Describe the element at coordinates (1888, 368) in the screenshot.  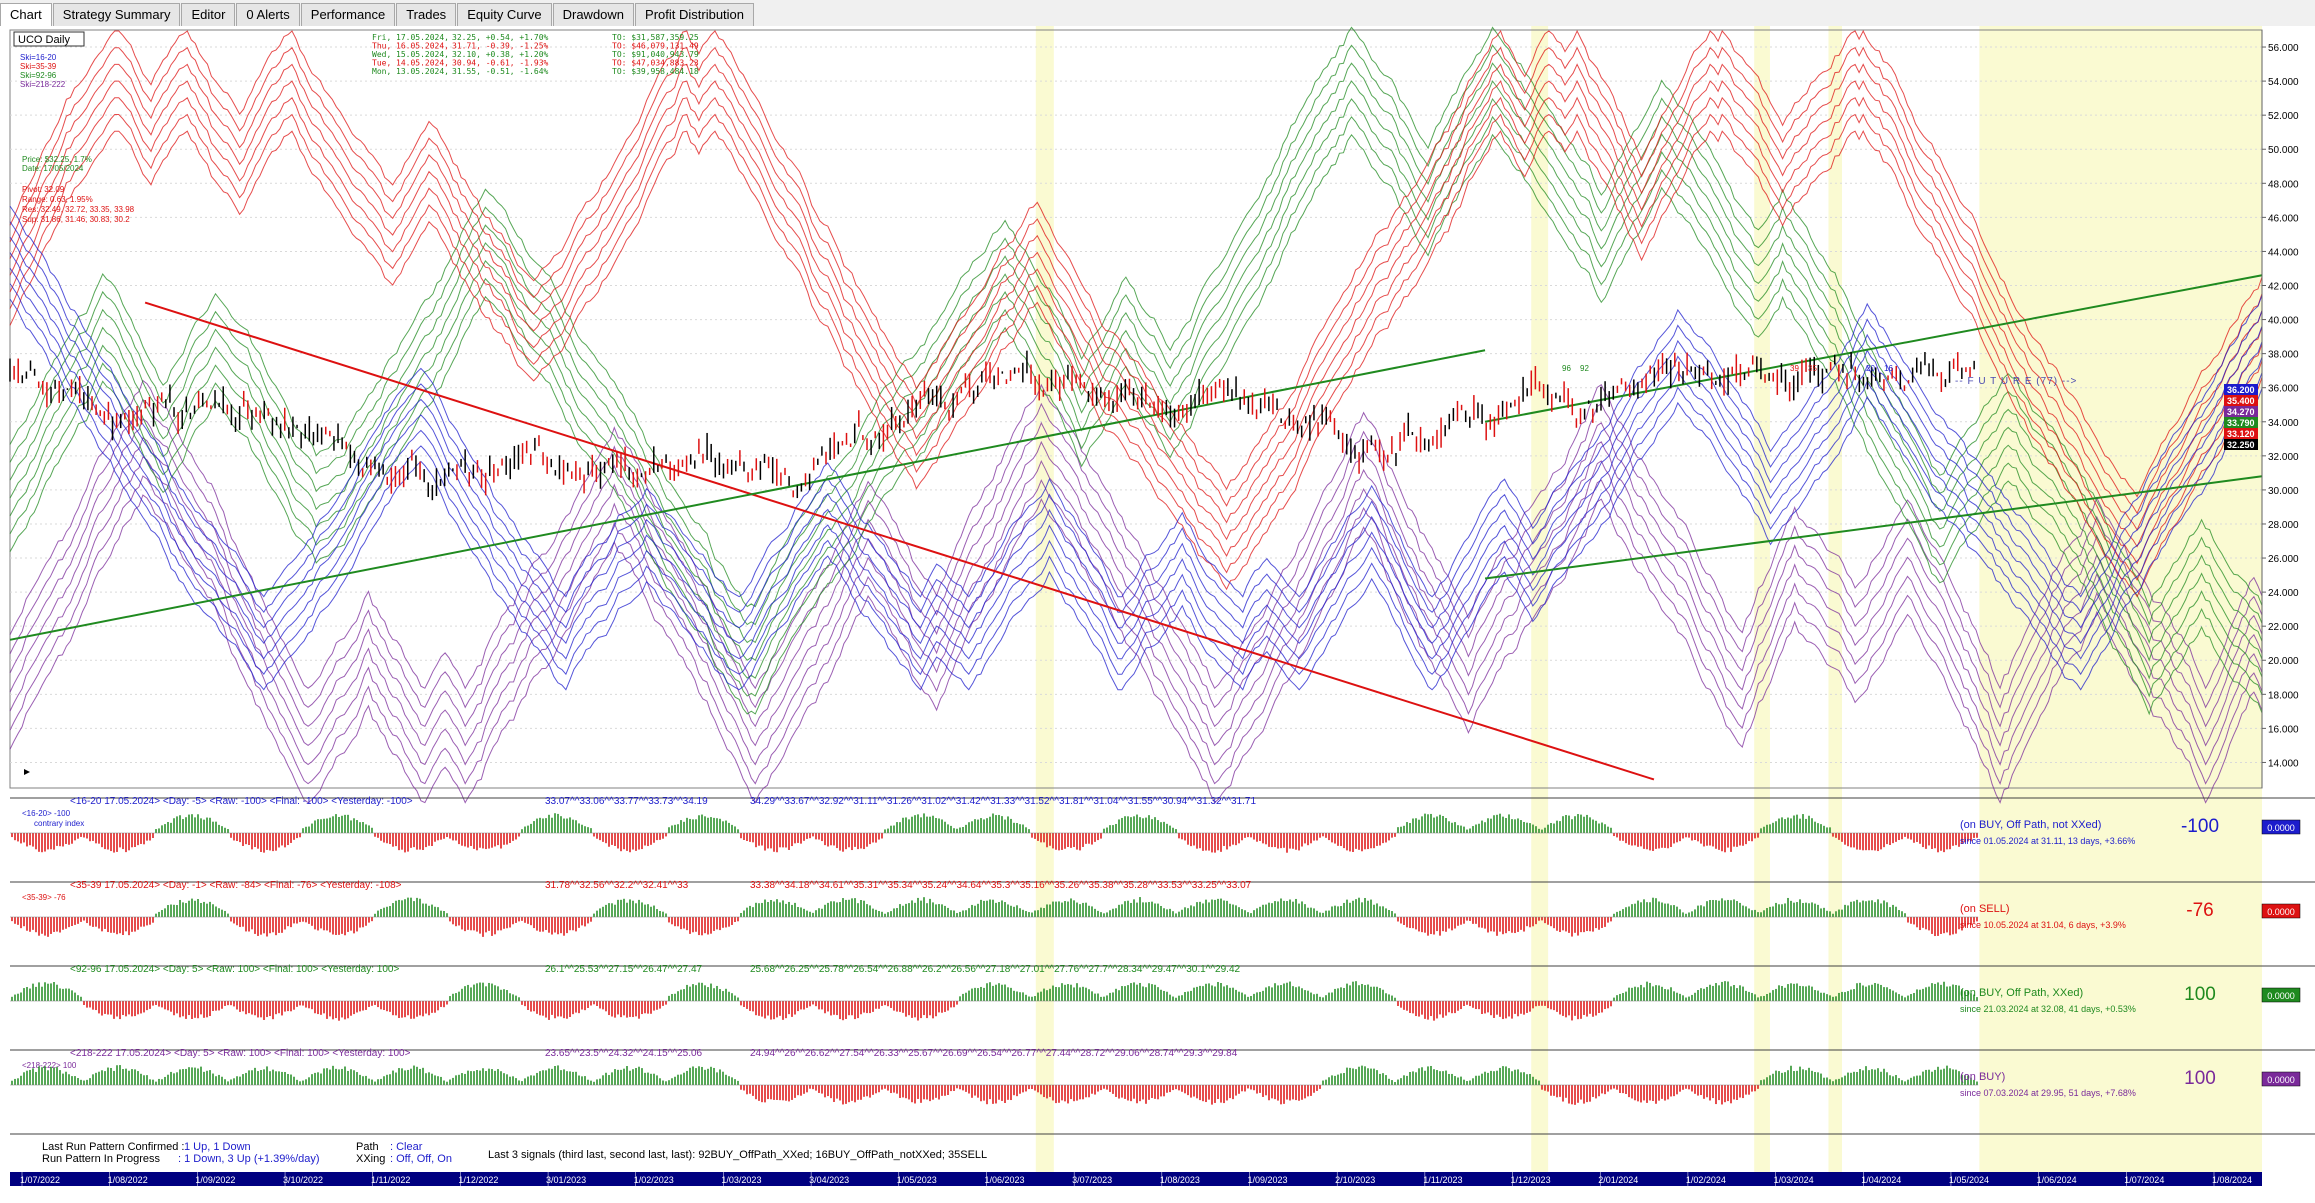
I see `peak-label: 16` at that location.